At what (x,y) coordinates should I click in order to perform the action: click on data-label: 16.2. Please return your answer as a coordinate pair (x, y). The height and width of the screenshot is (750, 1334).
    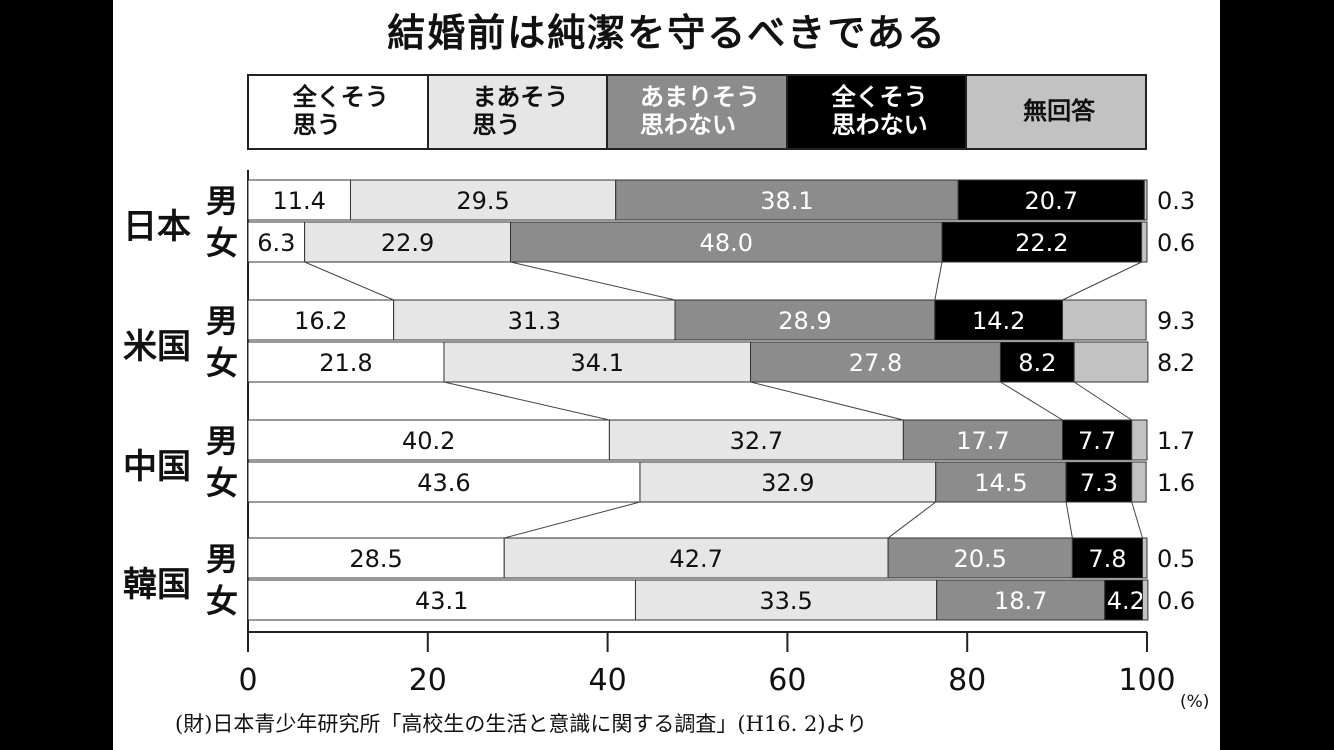
    Looking at the image, I should click on (320, 321).